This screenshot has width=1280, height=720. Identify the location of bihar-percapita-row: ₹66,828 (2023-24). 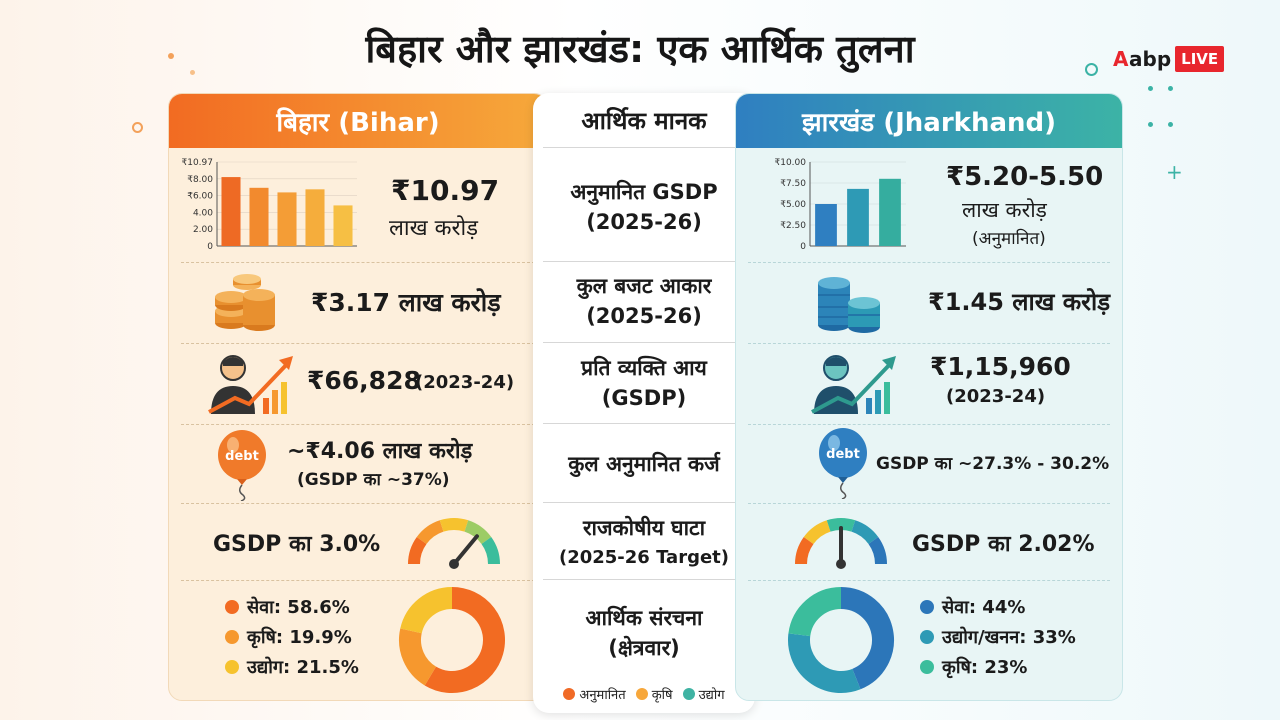
(358, 384).